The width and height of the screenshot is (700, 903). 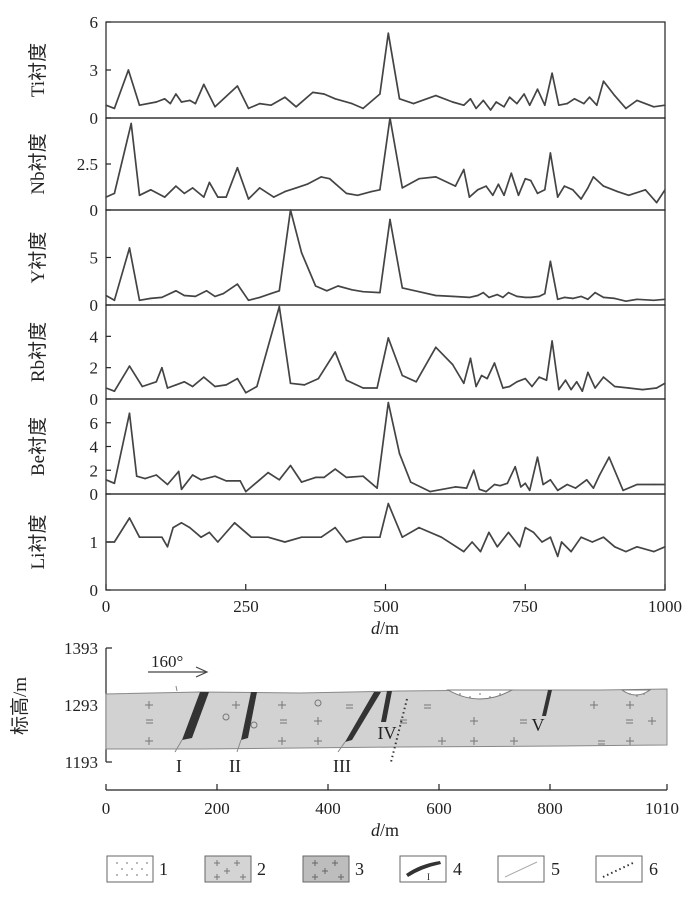 What do you see at coordinates (385, 160) in the screenshot?
I see `series-line` at bounding box center [385, 160].